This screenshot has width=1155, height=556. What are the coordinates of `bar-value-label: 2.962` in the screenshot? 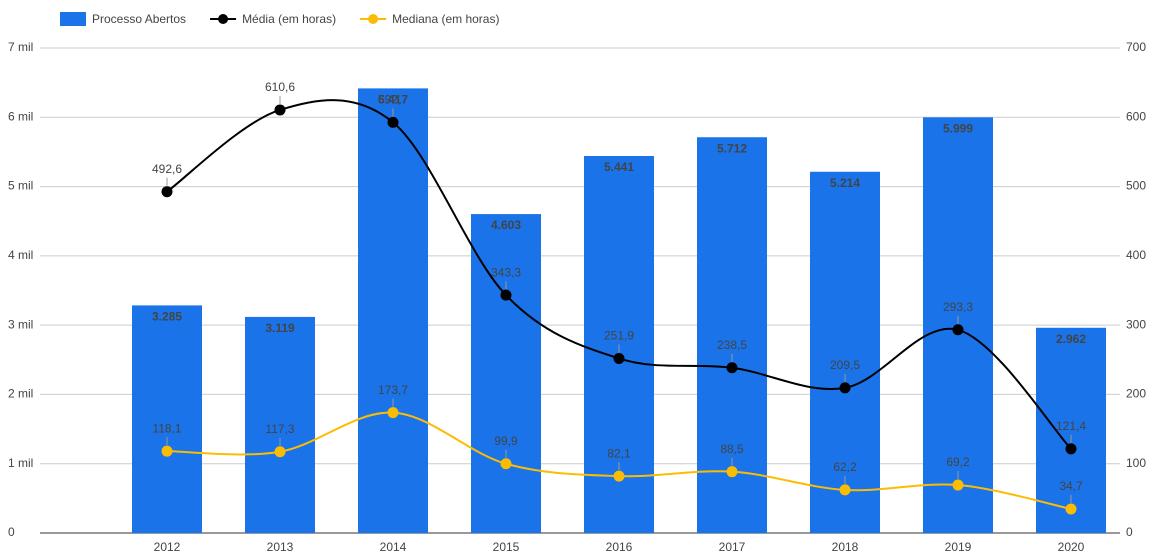 It's located at (1071, 339).